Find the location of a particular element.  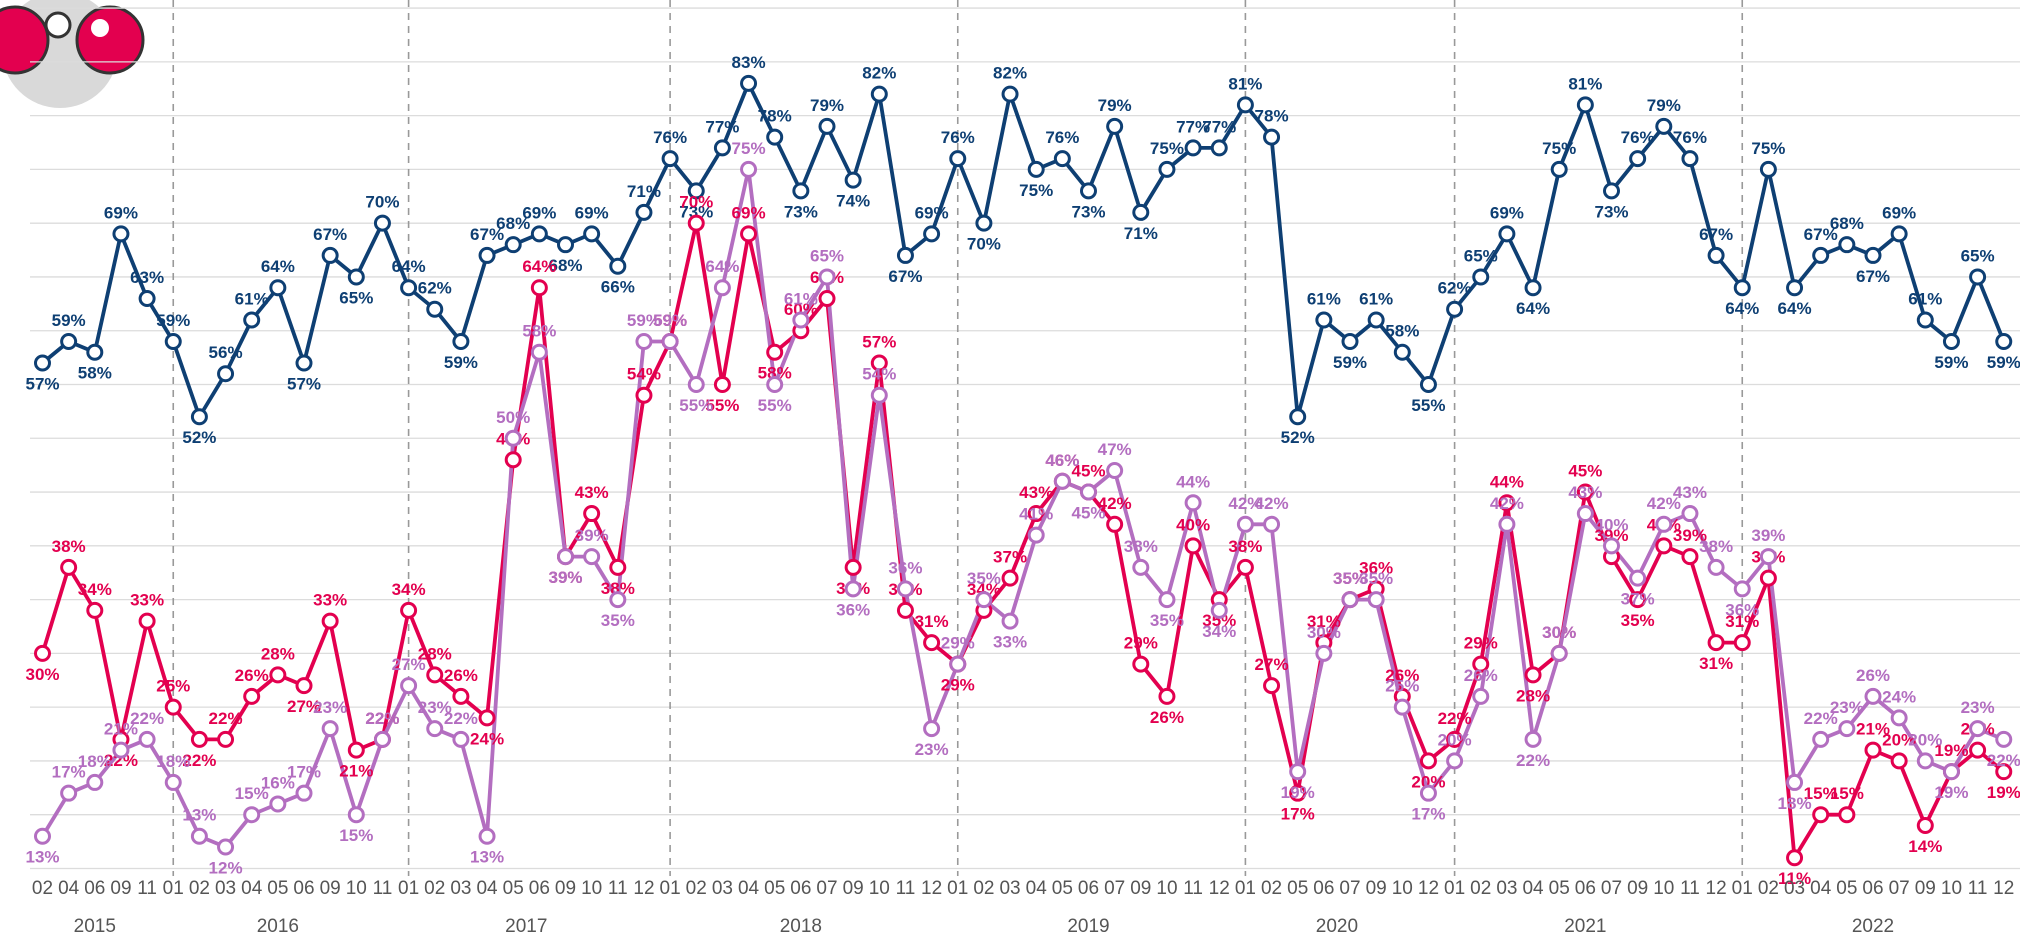

data-label: 65% is located at coordinates (1978, 255).